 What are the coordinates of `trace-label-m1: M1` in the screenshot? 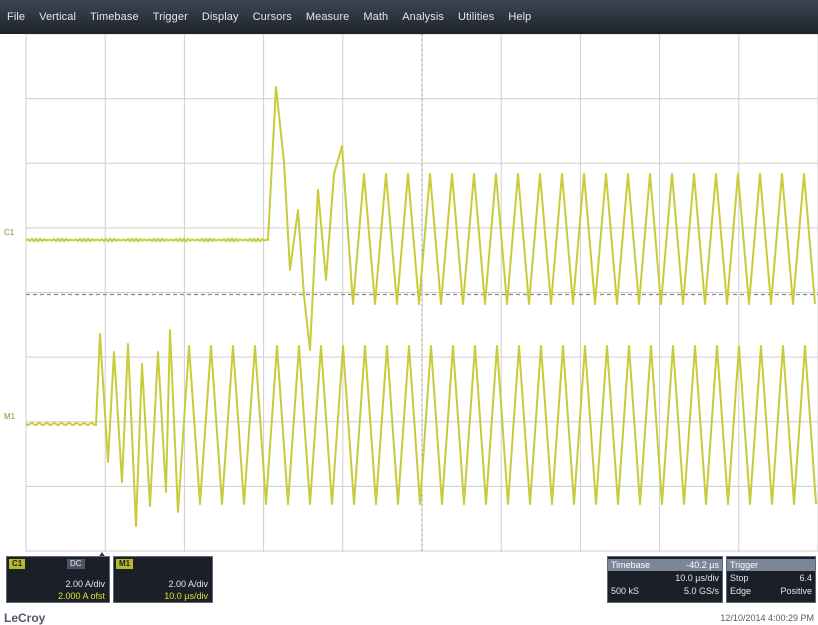 It's located at (10, 416).